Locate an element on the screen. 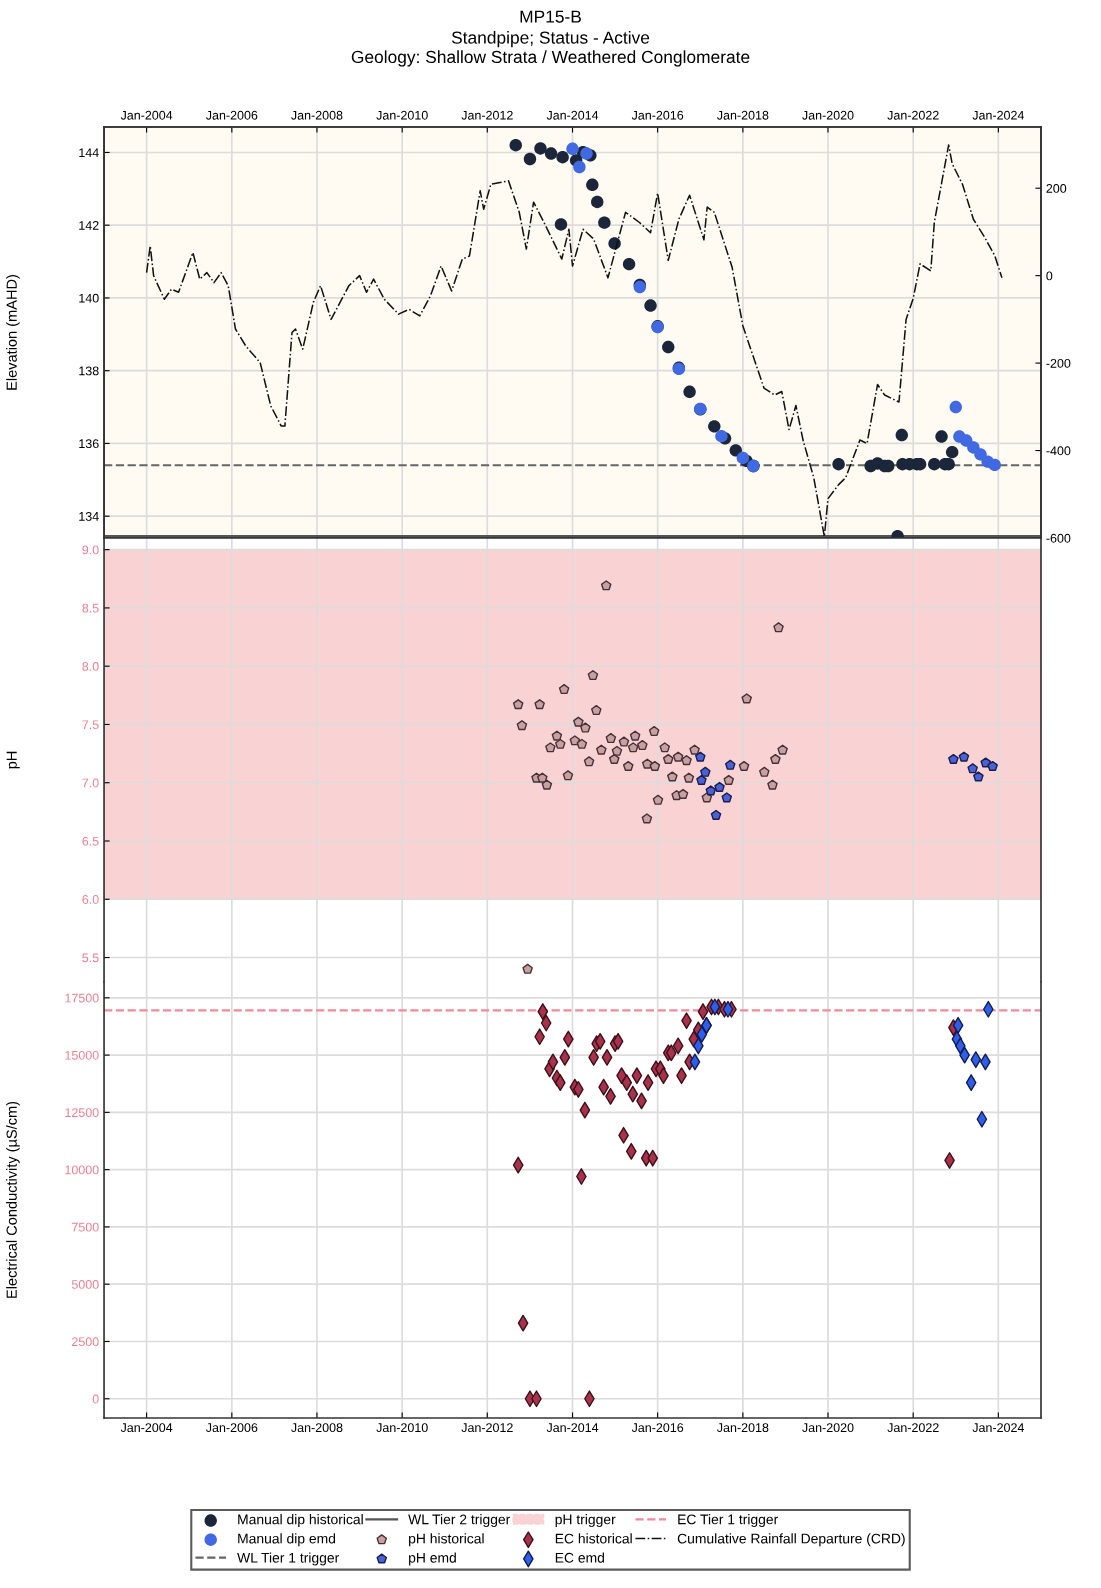 This screenshot has width=1101, height=1588. y-tick-label: 0 is located at coordinates (95, 1399).